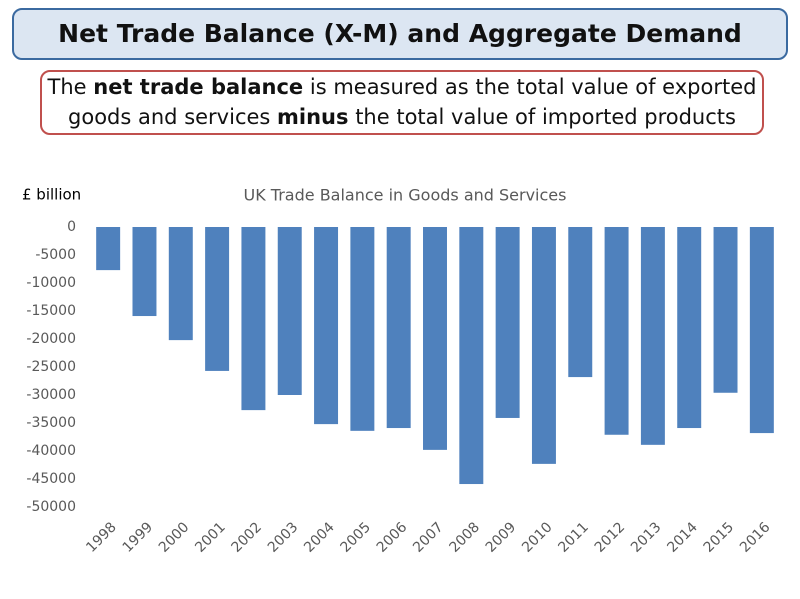 The height and width of the screenshot is (599, 800). What do you see at coordinates (101, 537) in the screenshot?
I see `x-tick-label: 1998` at bounding box center [101, 537].